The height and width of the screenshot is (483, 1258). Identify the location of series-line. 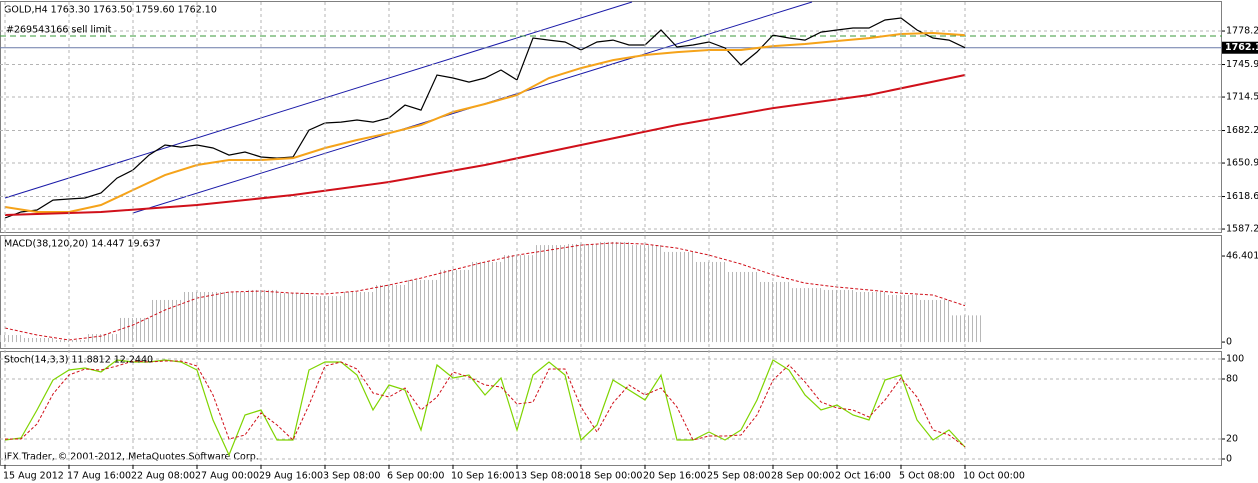
(485, 404).